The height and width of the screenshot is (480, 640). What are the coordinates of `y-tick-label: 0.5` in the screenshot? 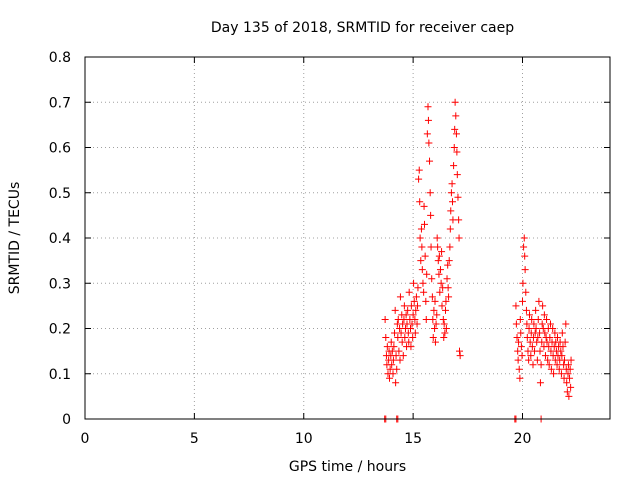 It's located at (60, 194).